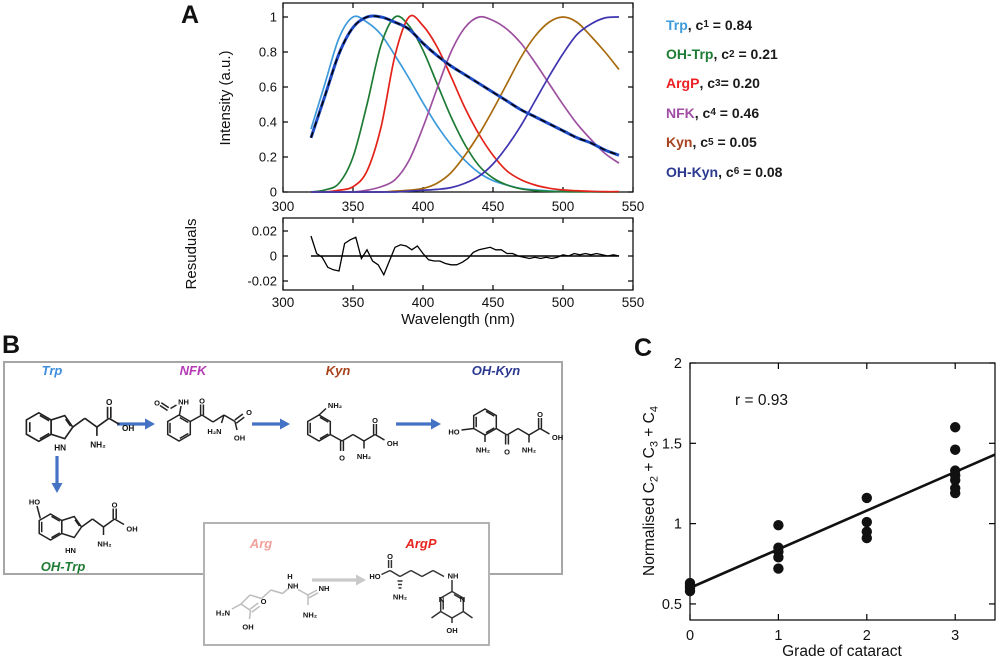  Describe the element at coordinates (193, 370) in the screenshot. I see `molecule-label-nfk: NFK` at that location.